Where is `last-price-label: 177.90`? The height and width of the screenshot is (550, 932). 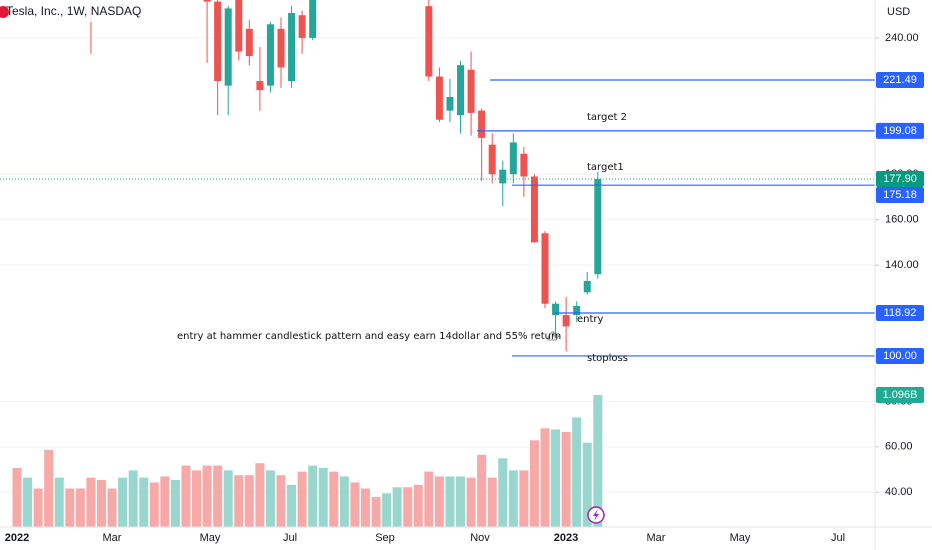 last-price-label: 177.90 is located at coordinates (900, 179).